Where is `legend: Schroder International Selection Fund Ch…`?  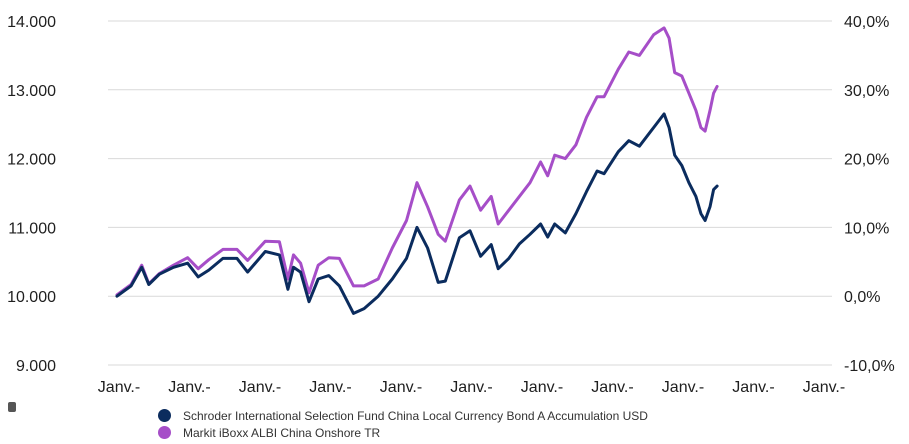
legend: Schroder International Selection Fund Ch… is located at coordinates (403, 424).